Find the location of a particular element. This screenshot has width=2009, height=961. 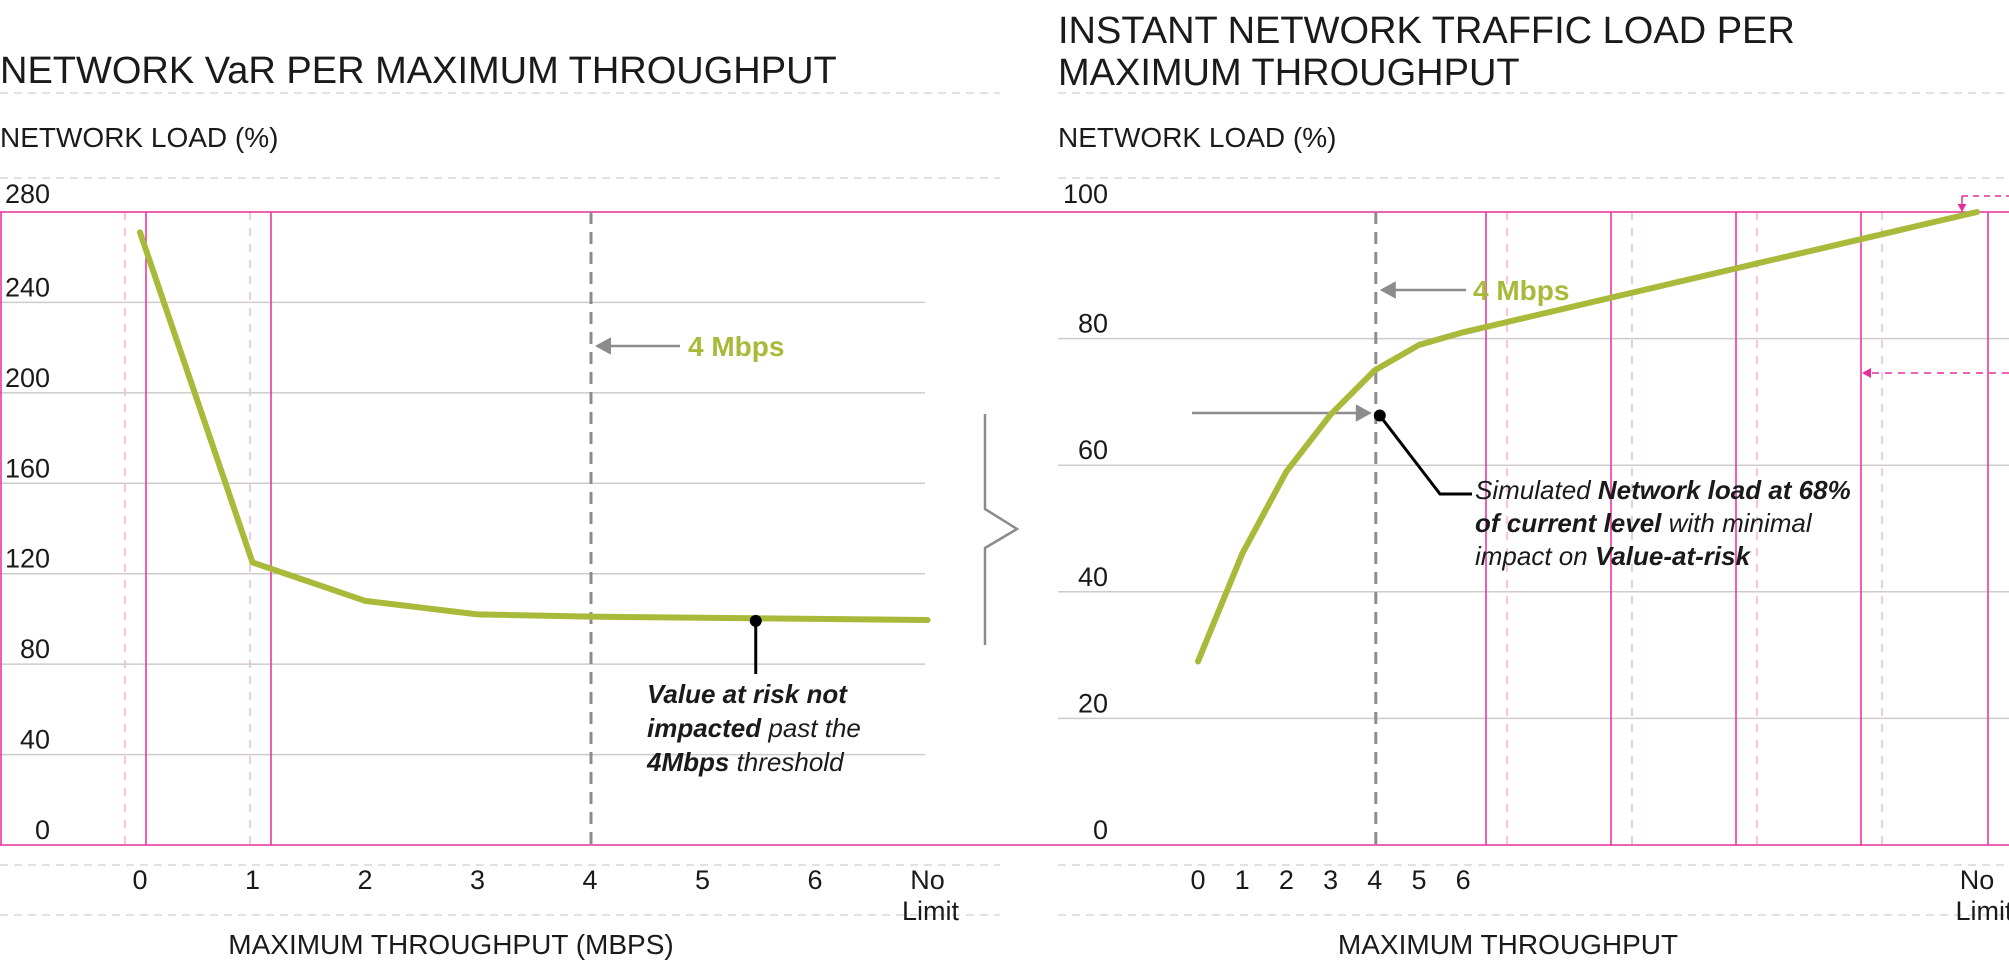

y-tick-label: 160 is located at coordinates (27, 468).